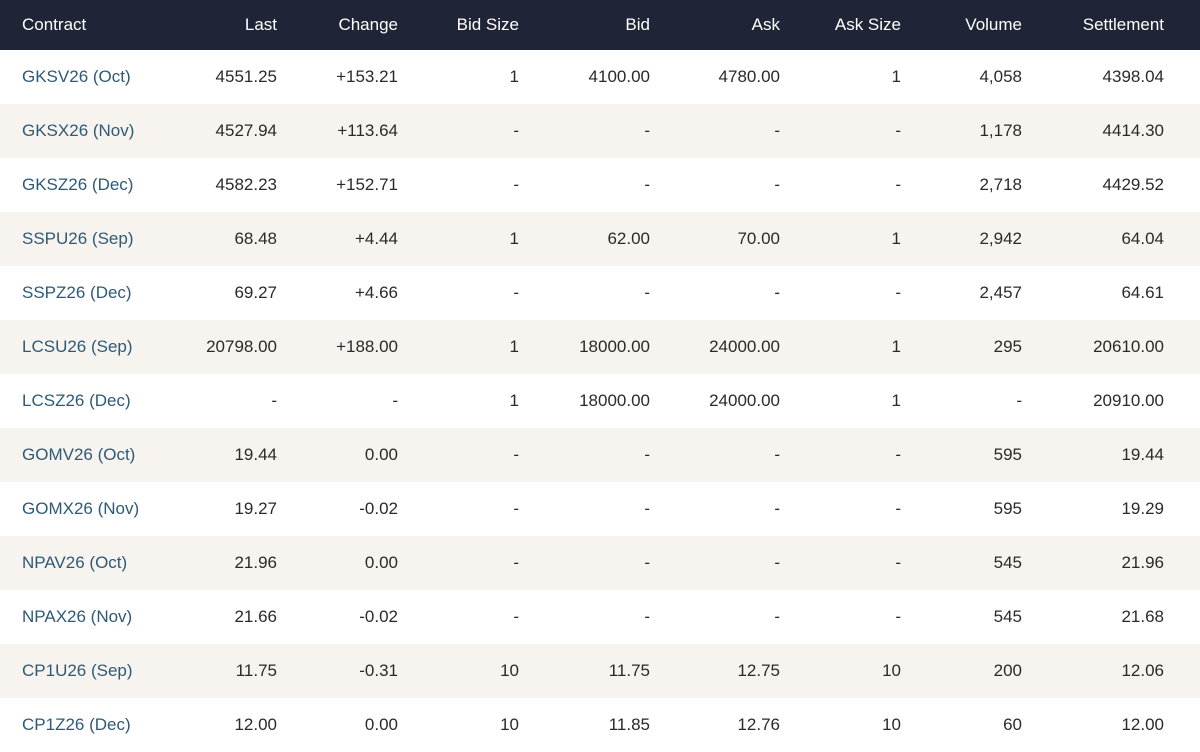 The height and width of the screenshot is (752, 1200). I want to click on cell-change: +188.00, so click(337, 347).